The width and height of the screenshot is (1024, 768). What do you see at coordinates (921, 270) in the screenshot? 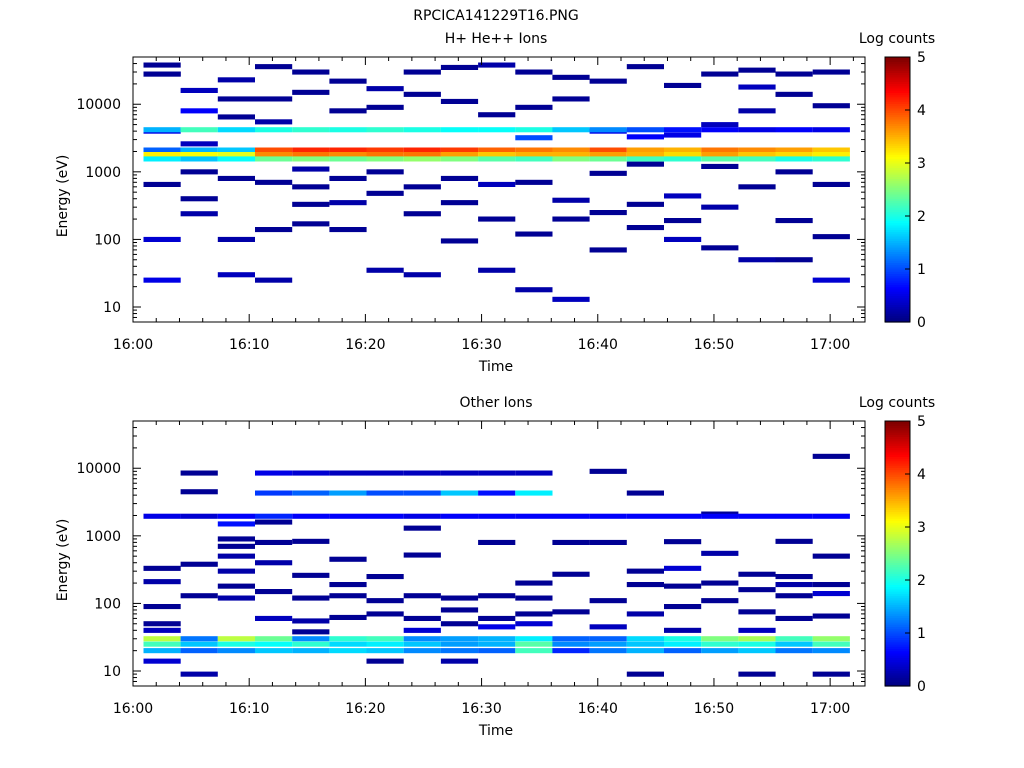
I see `colorbar-tick-label: 1` at bounding box center [921, 270].